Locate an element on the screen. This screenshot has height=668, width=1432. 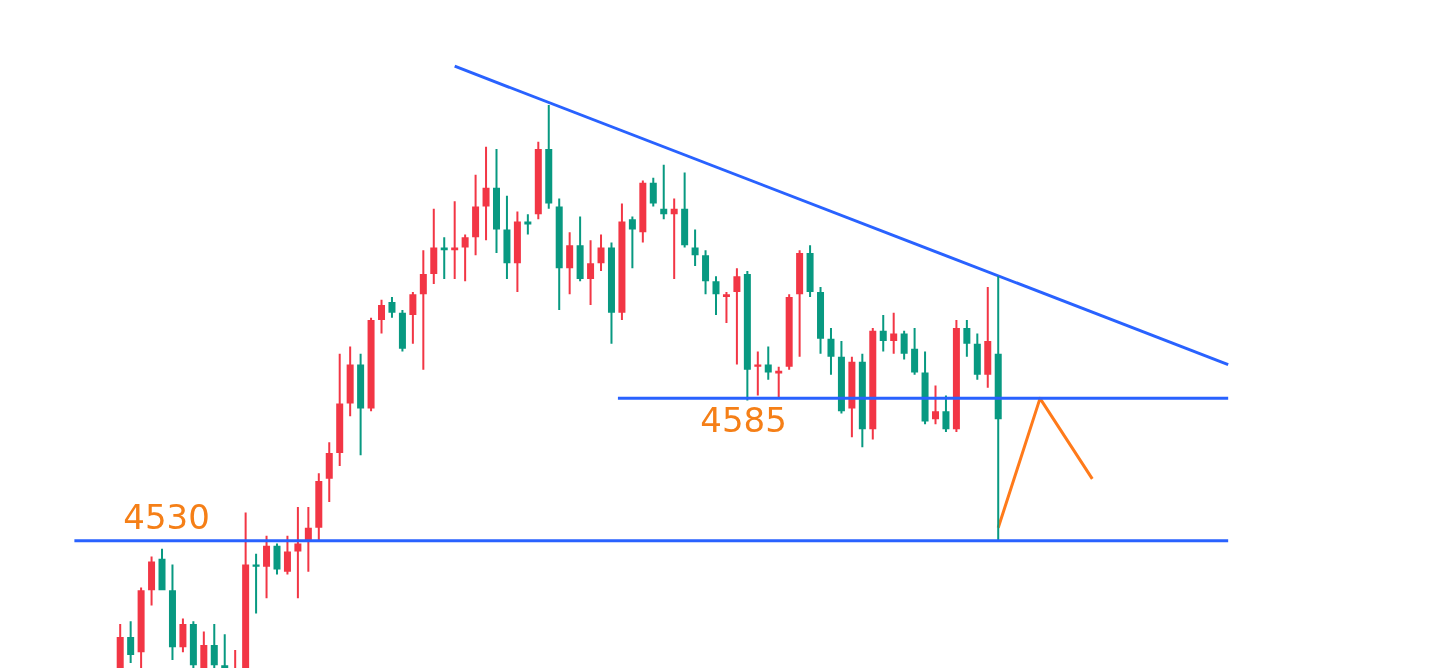
annotation: 4530 is located at coordinates (166, 516).